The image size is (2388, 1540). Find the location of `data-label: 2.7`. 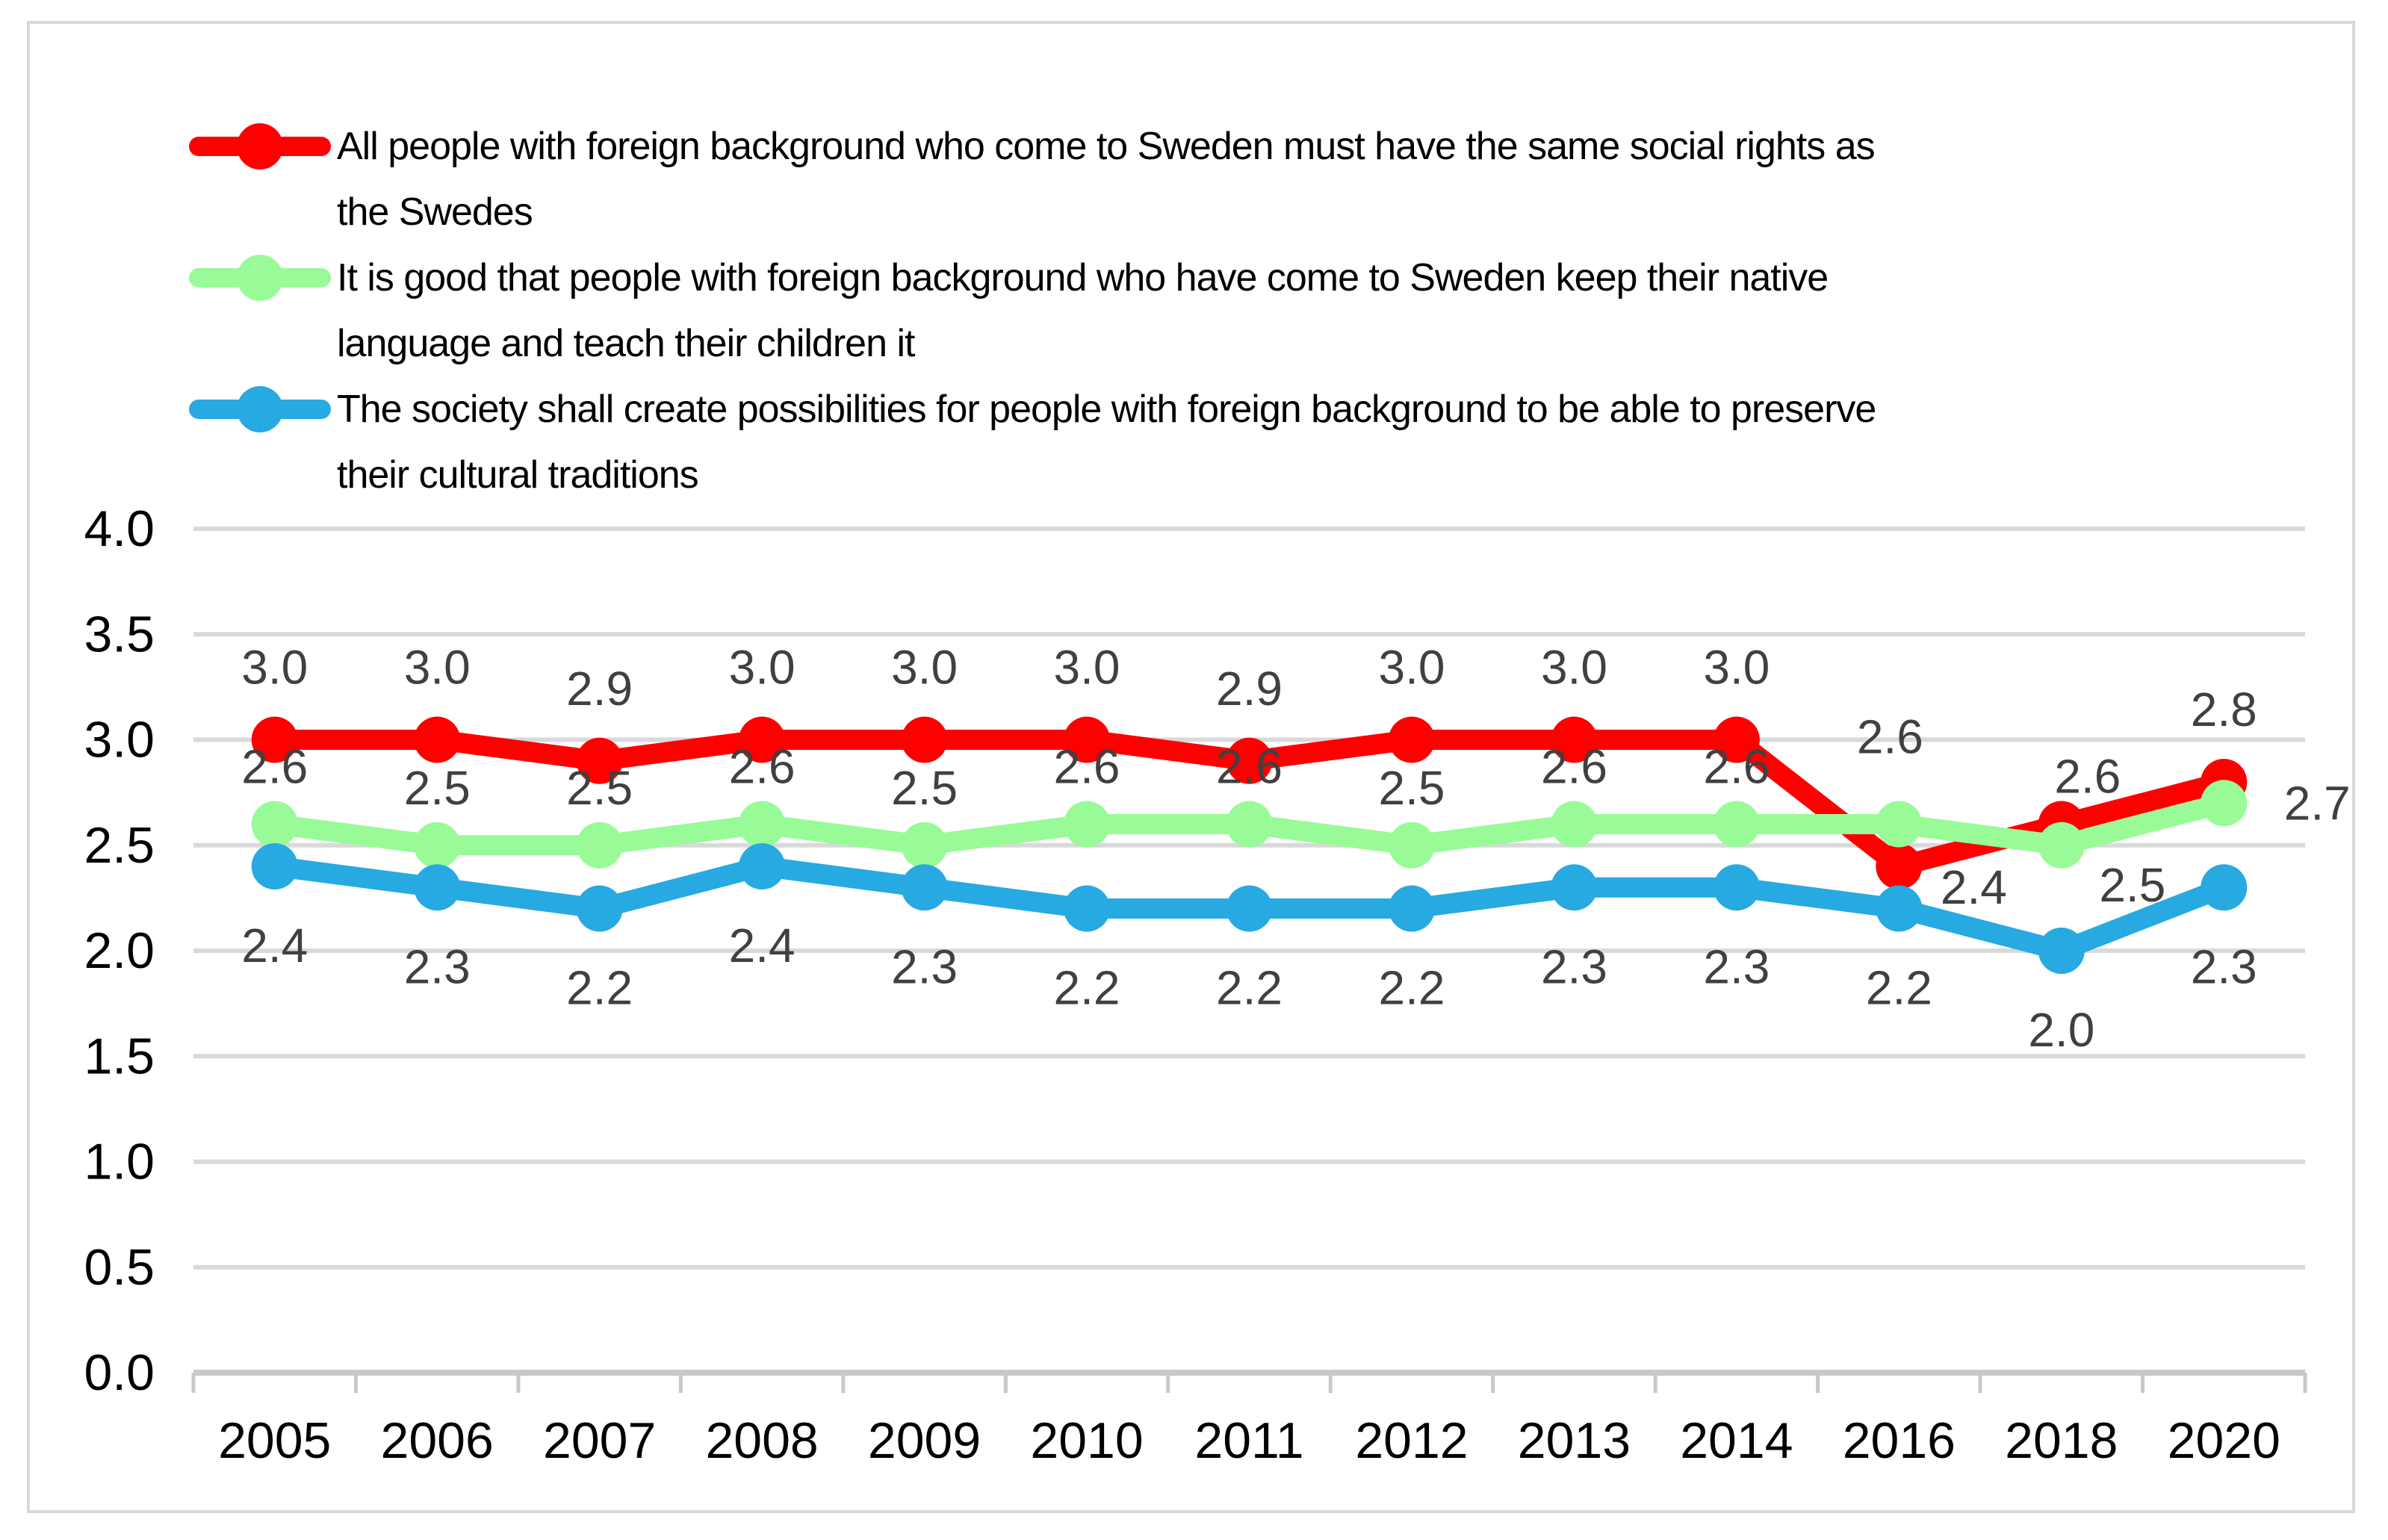

data-label: 2.7 is located at coordinates (2317, 803).